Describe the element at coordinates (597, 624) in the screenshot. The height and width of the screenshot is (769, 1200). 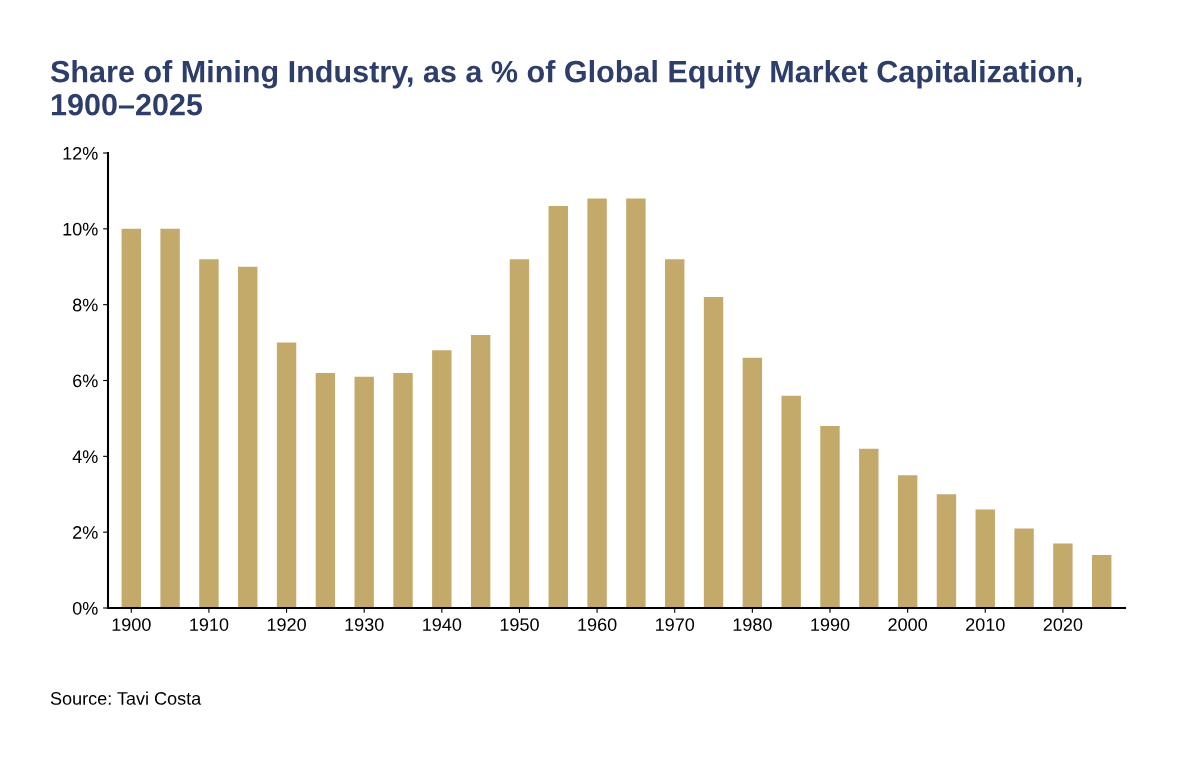
I see `x-tick-label: 1960` at that location.